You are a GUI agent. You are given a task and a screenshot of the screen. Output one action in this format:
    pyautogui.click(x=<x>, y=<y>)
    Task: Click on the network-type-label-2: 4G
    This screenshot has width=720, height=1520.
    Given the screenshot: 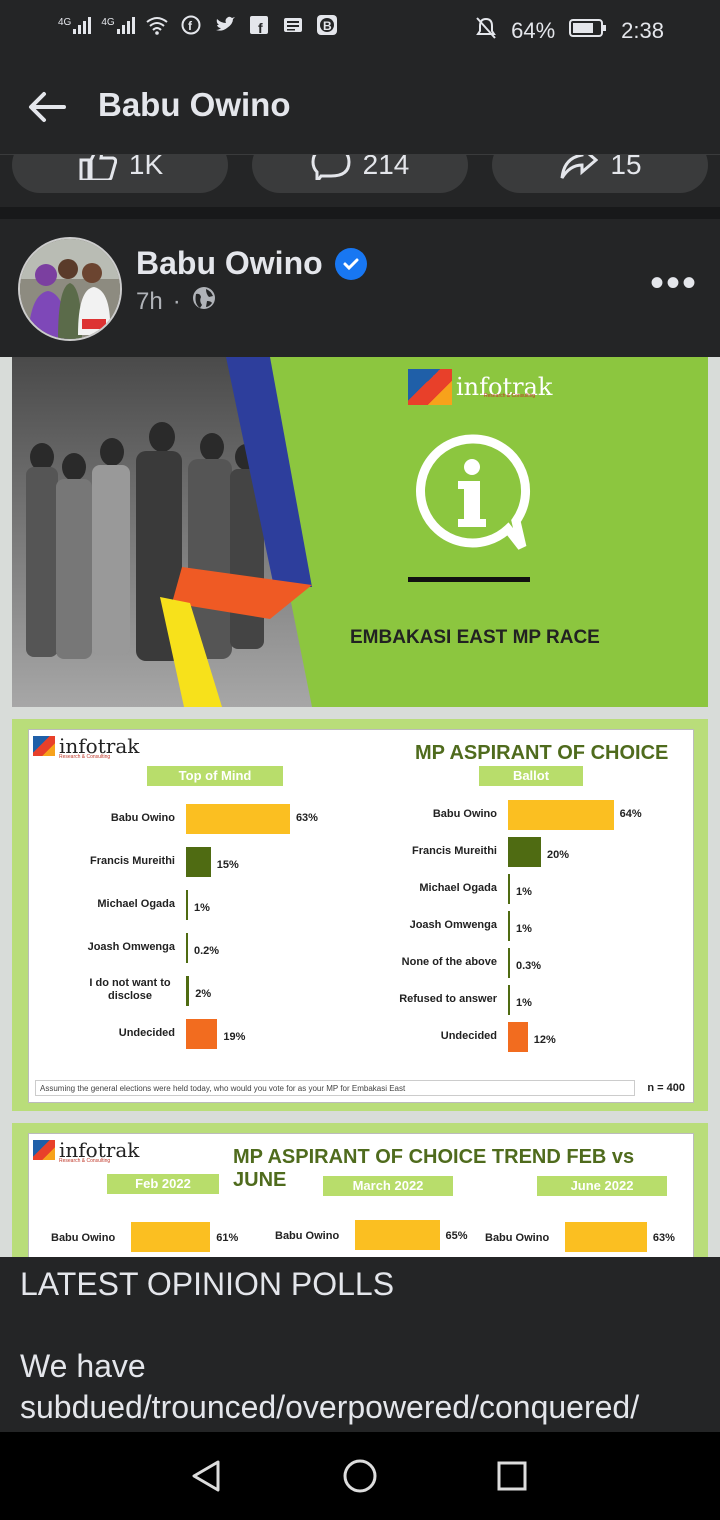 What is the action you would take?
    pyautogui.click(x=108, y=22)
    